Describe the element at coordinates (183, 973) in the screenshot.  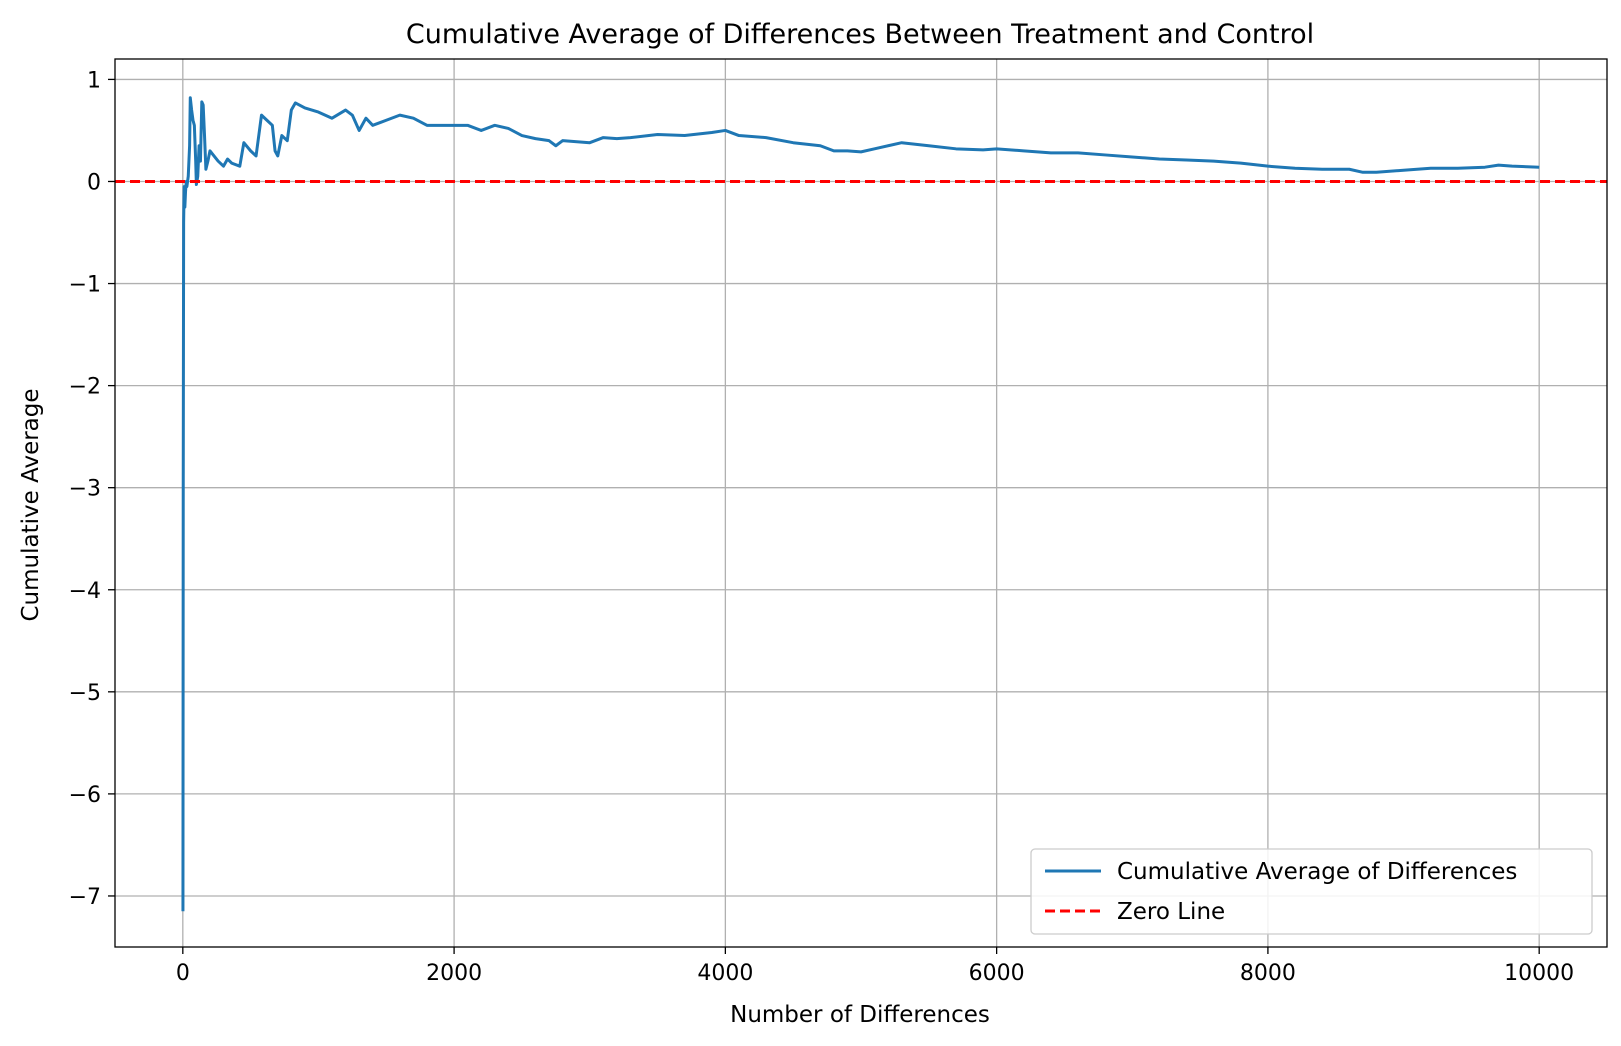
I see `x-tick-label: 0` at that location.